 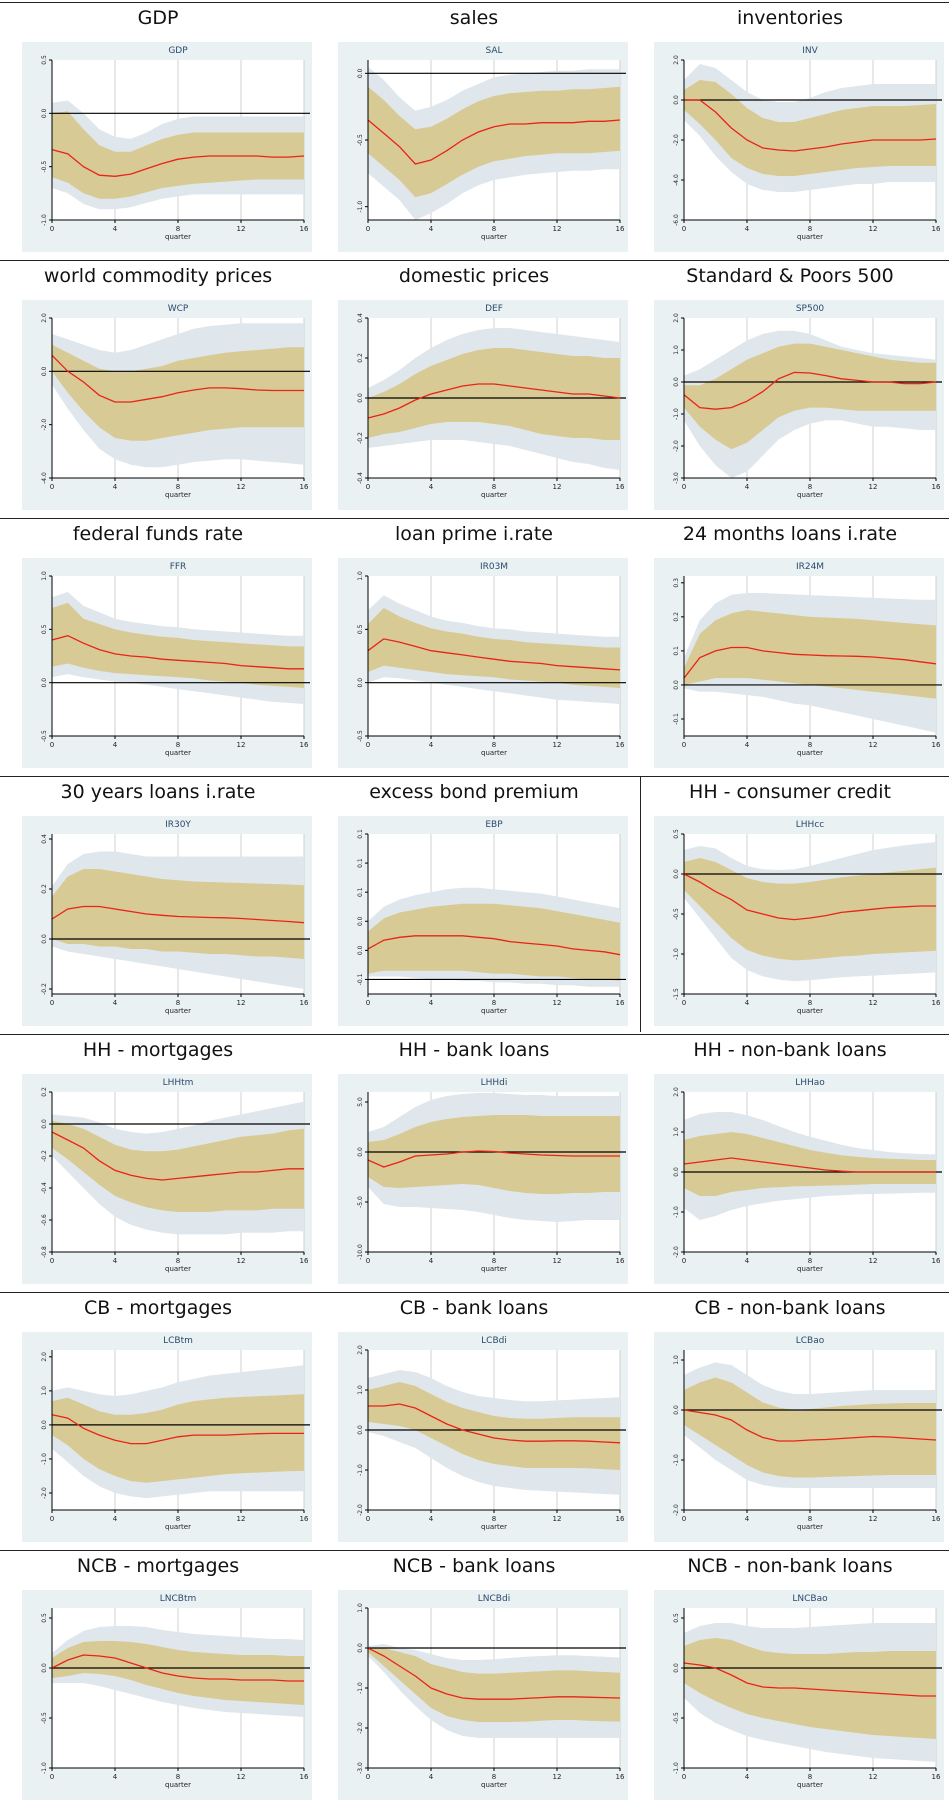 I want to click on y-tick-label: -2.0, so click(x=44, y=1493).